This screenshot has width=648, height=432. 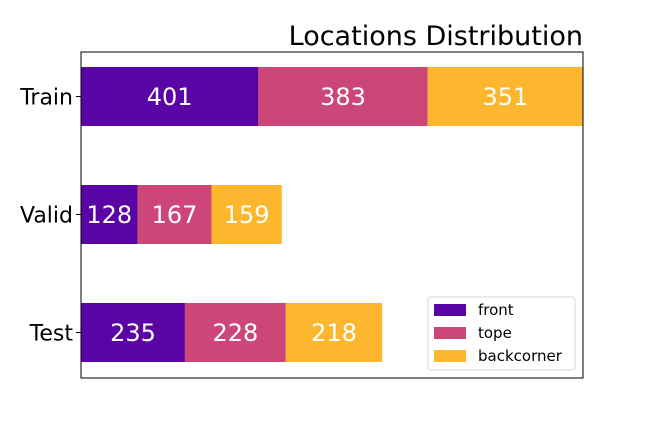 I want to click on bar-label-train-tope: 383, so click(x=343, y=97).